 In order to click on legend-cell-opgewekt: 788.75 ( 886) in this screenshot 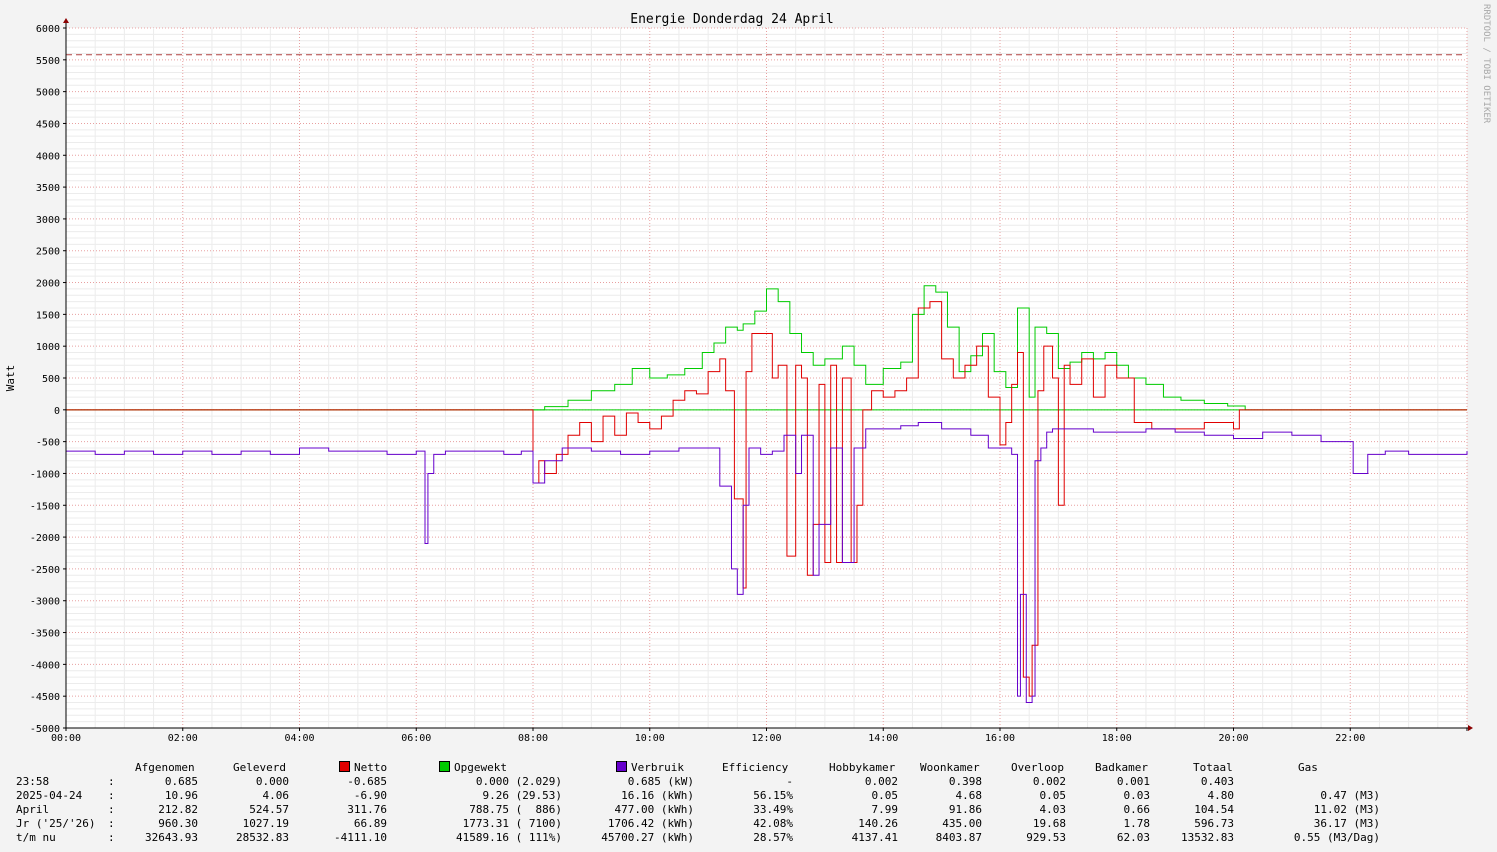, I will do `click(515, 809)`.